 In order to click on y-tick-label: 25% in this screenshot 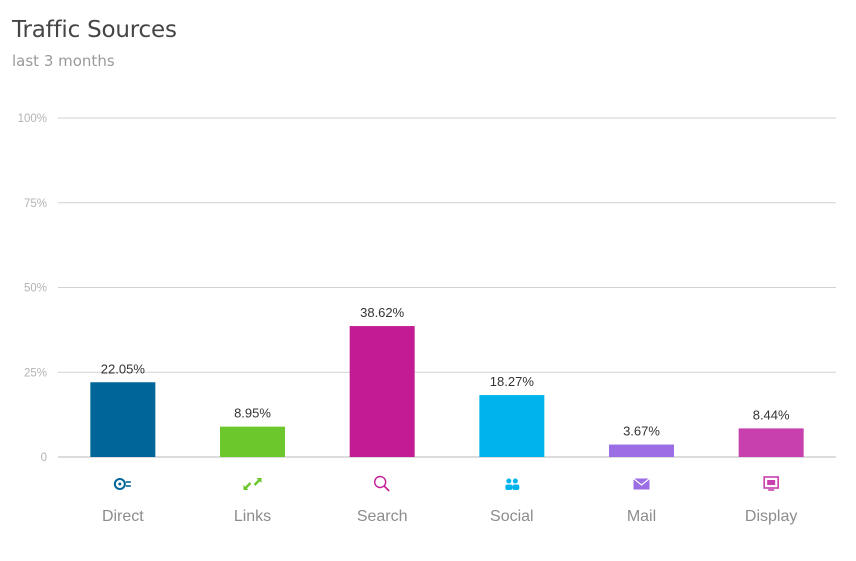, I will do `click(35, 373)`.